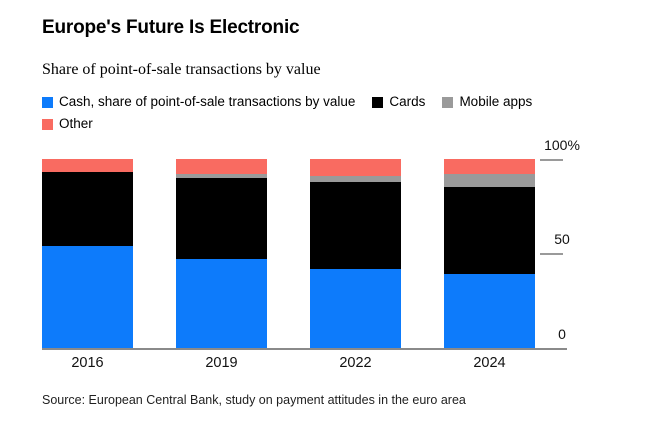  I want to click on x-axis-label-2022: 2022, so click(355, 363).